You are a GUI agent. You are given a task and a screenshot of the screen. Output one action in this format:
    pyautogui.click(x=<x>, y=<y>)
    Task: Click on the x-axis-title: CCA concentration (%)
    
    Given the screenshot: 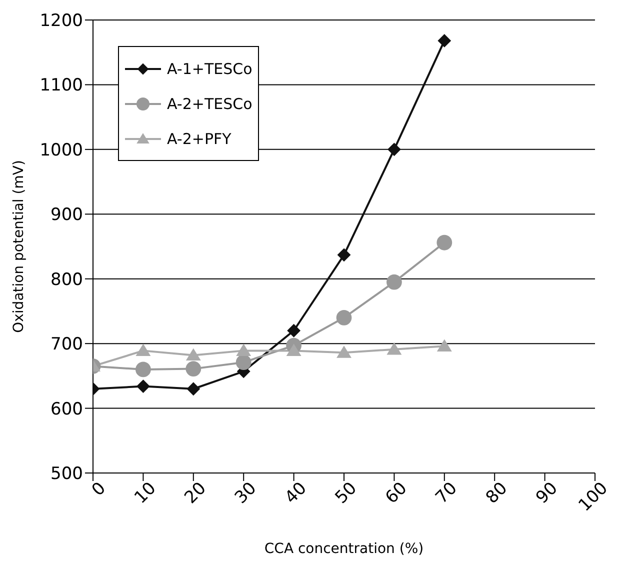 What is the action you would take?
    pyautogui.click(x=344, y=549)
    